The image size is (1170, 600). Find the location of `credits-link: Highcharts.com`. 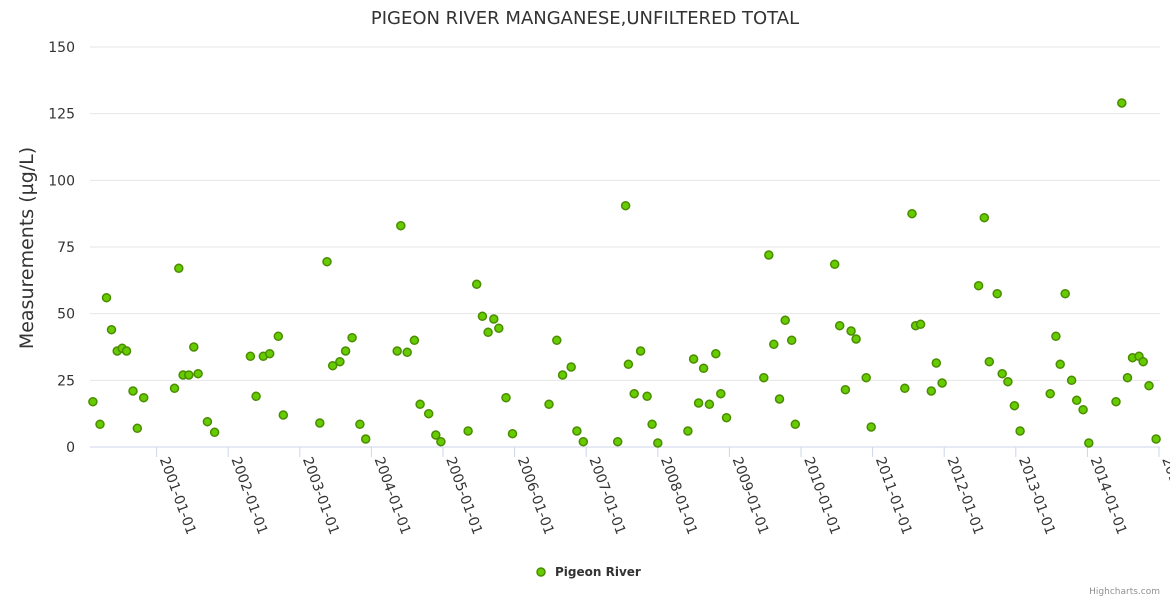

credits-link: Highcharts.com is located at coordinates (1124, 592).